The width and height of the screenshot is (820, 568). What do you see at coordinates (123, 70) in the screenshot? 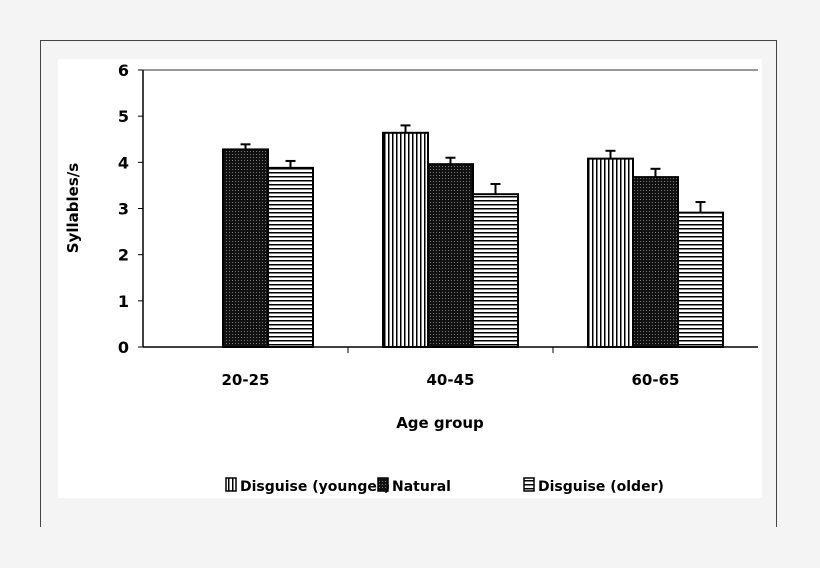
I see `y-tick-label: 6` at bounding box center [123, 70].